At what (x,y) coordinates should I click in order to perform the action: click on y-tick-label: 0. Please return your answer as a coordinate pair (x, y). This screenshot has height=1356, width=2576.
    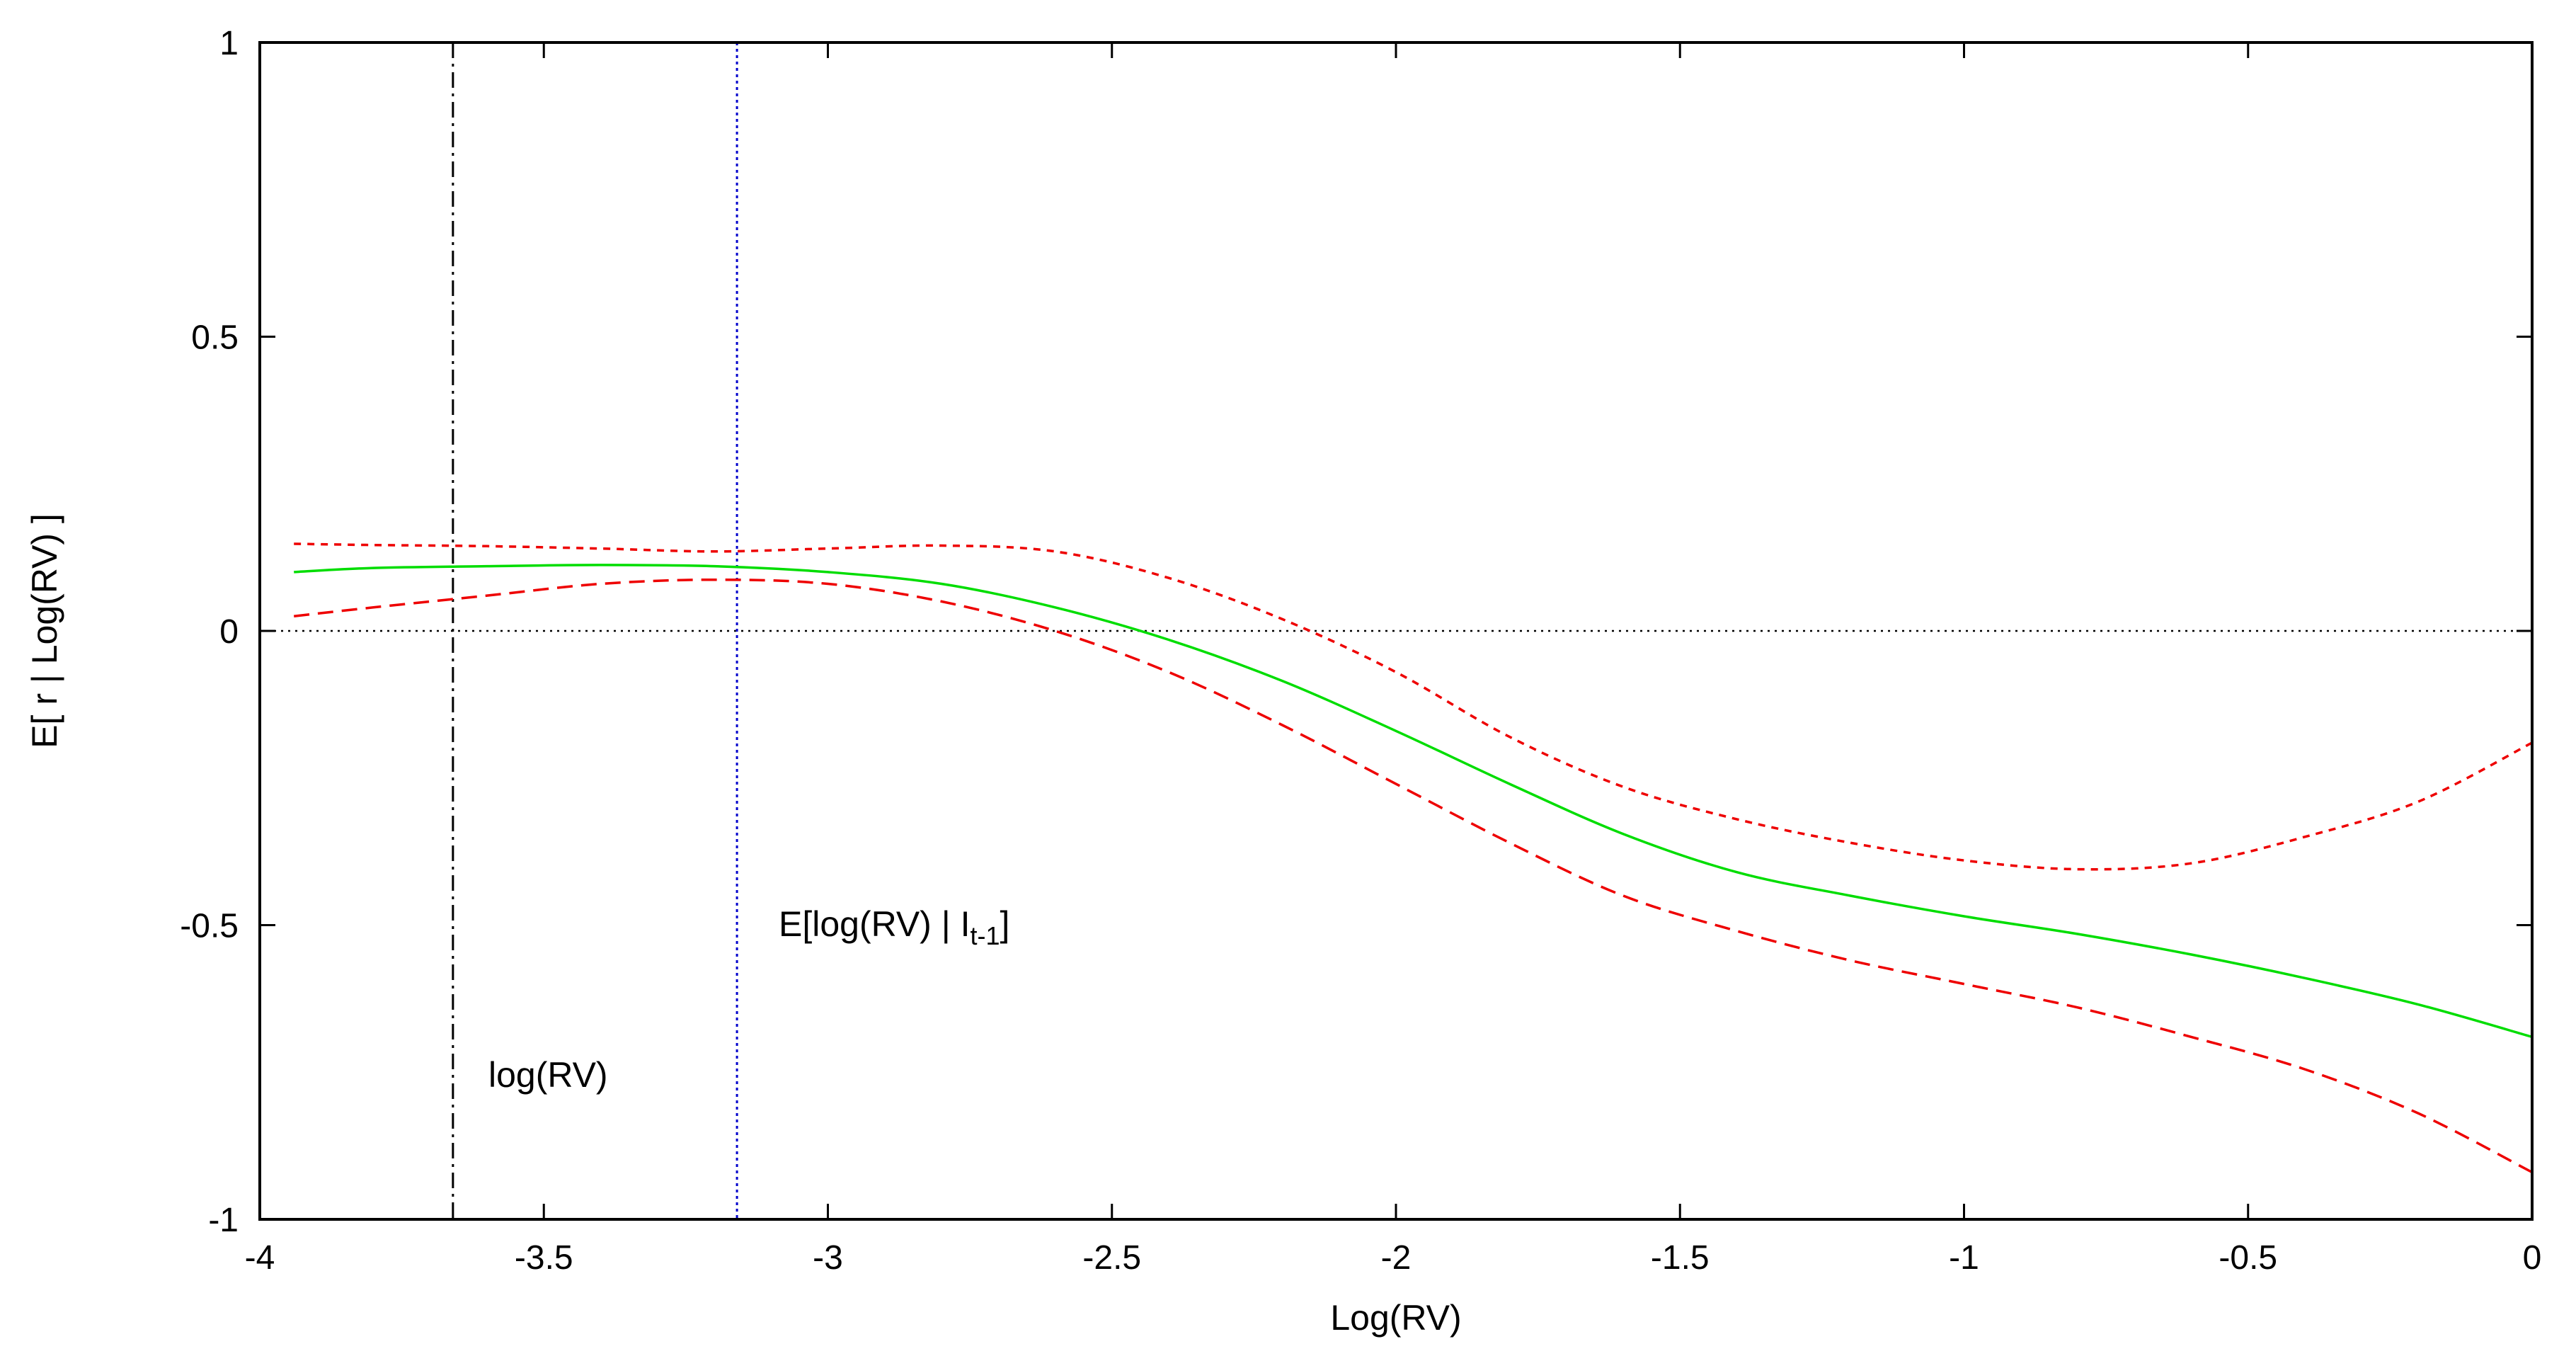
    Looking at the image, I should click on (229, 632).